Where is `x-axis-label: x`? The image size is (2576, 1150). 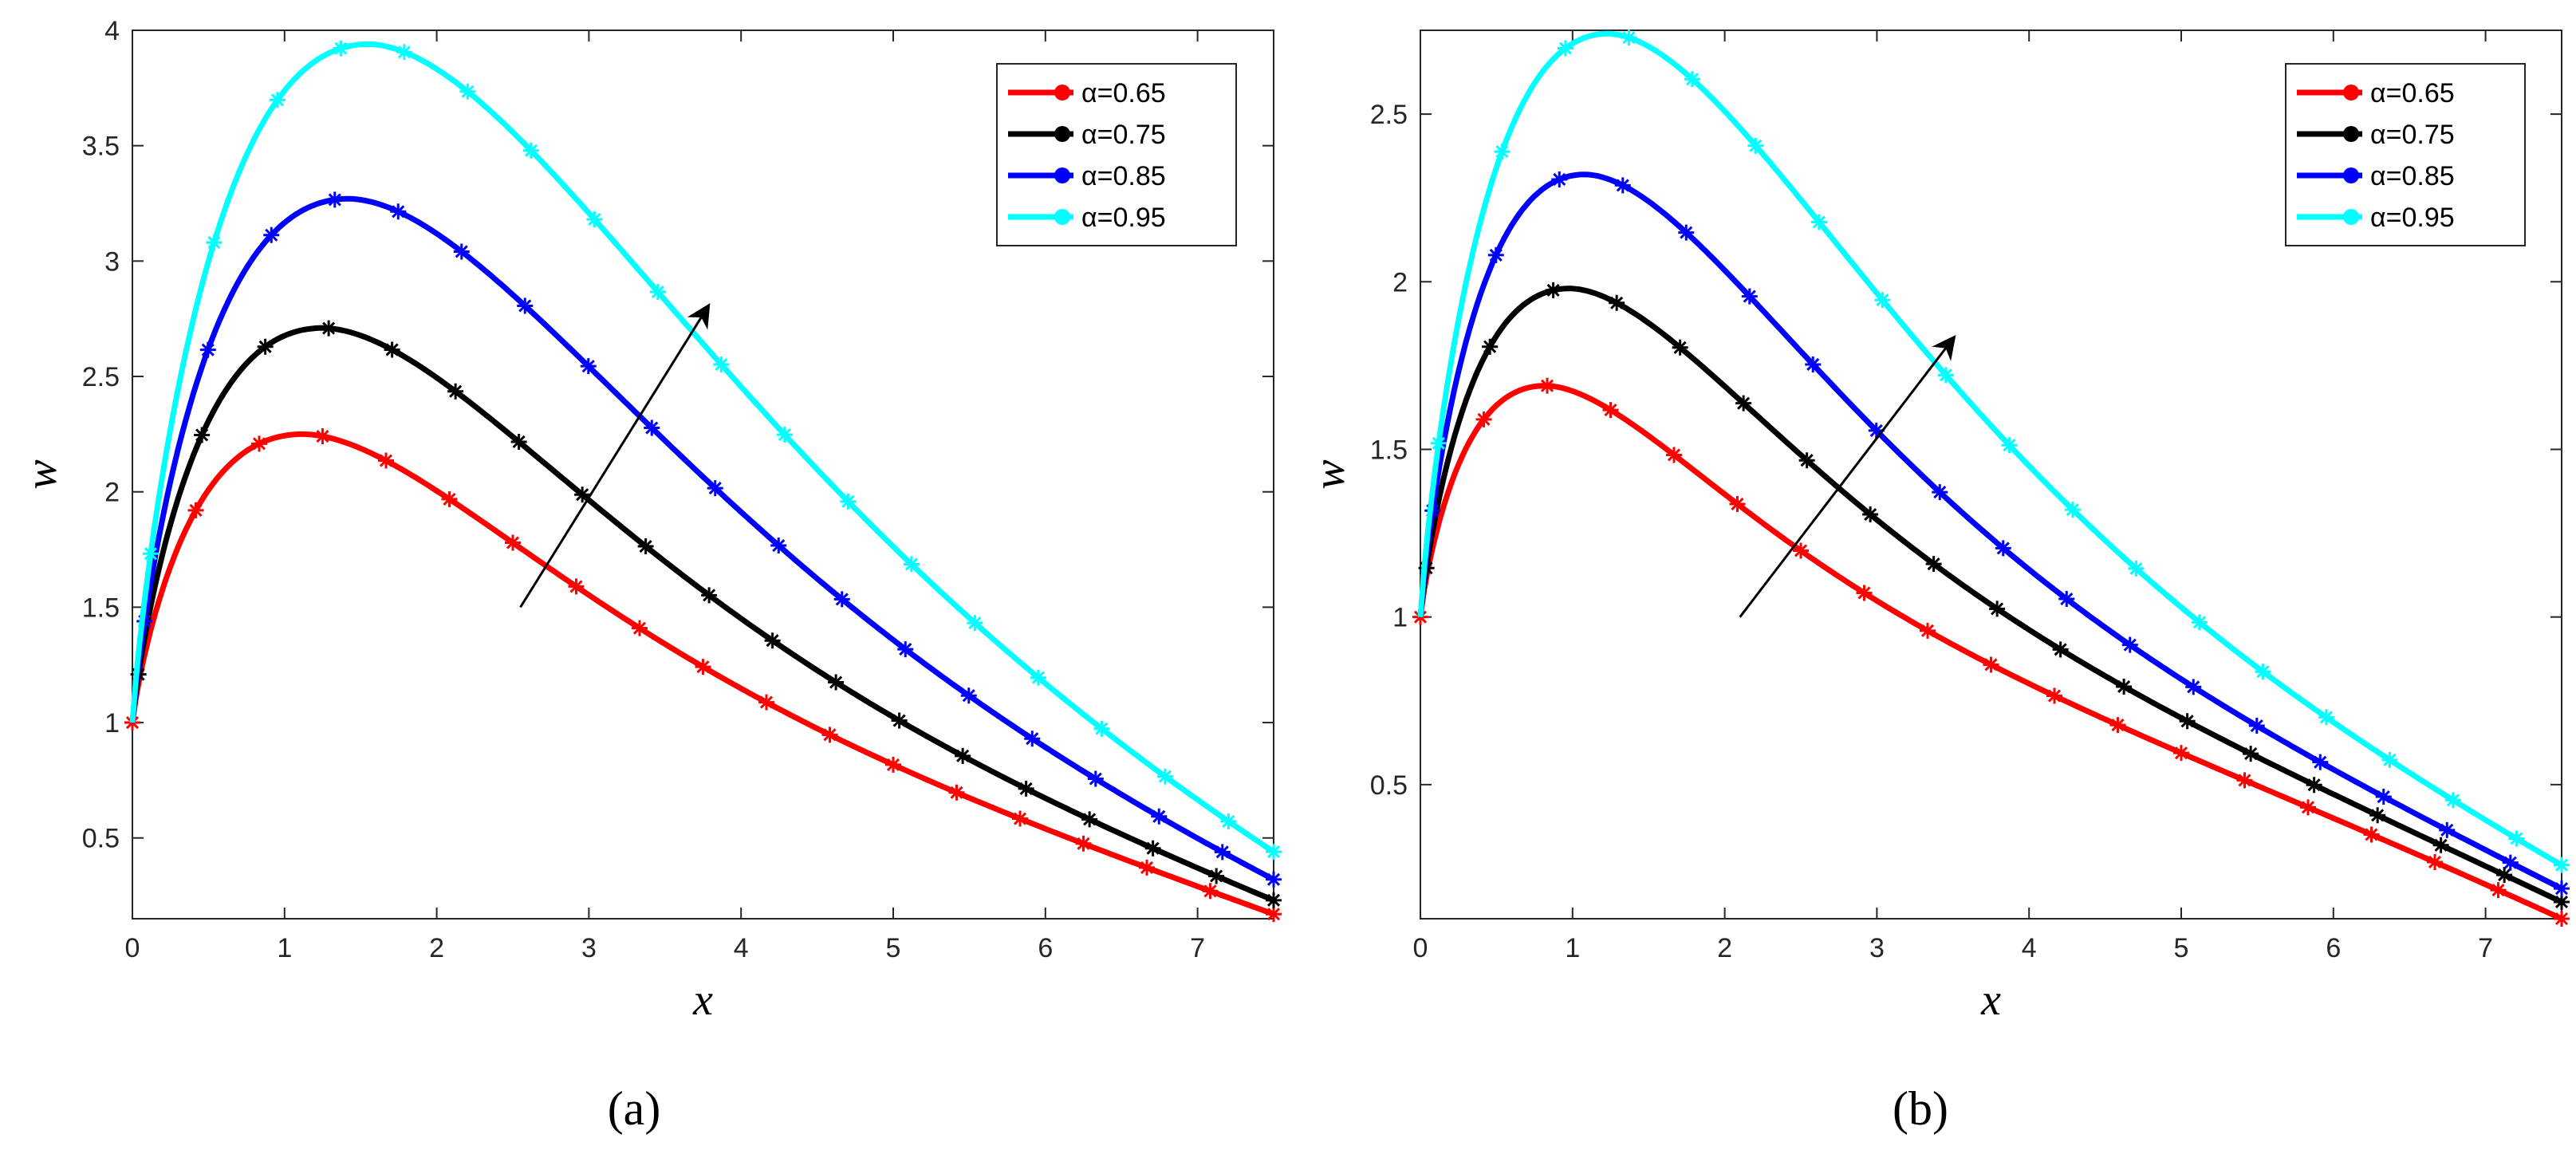 x-axis-label: x is located at coordinates (702, 1000).